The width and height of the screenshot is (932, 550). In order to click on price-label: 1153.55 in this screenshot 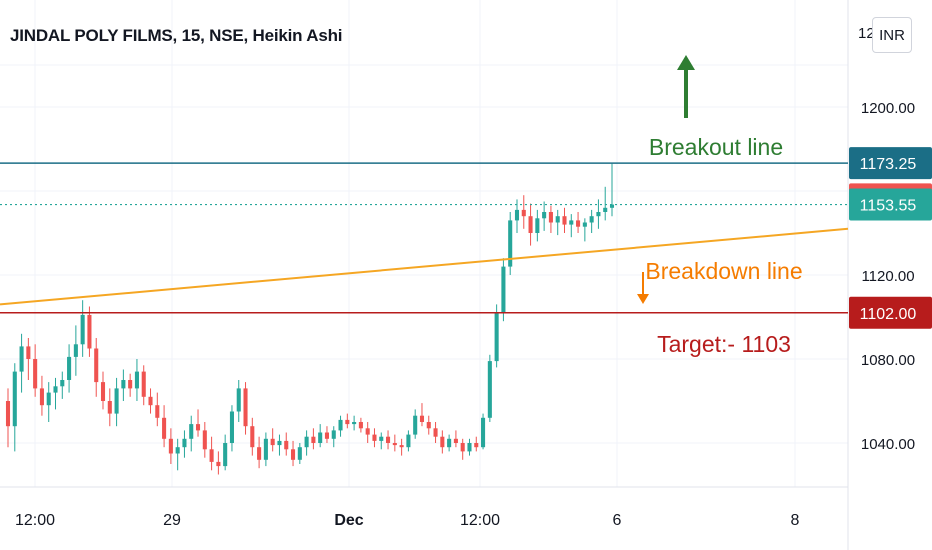, I will do `click(888, 206)`.